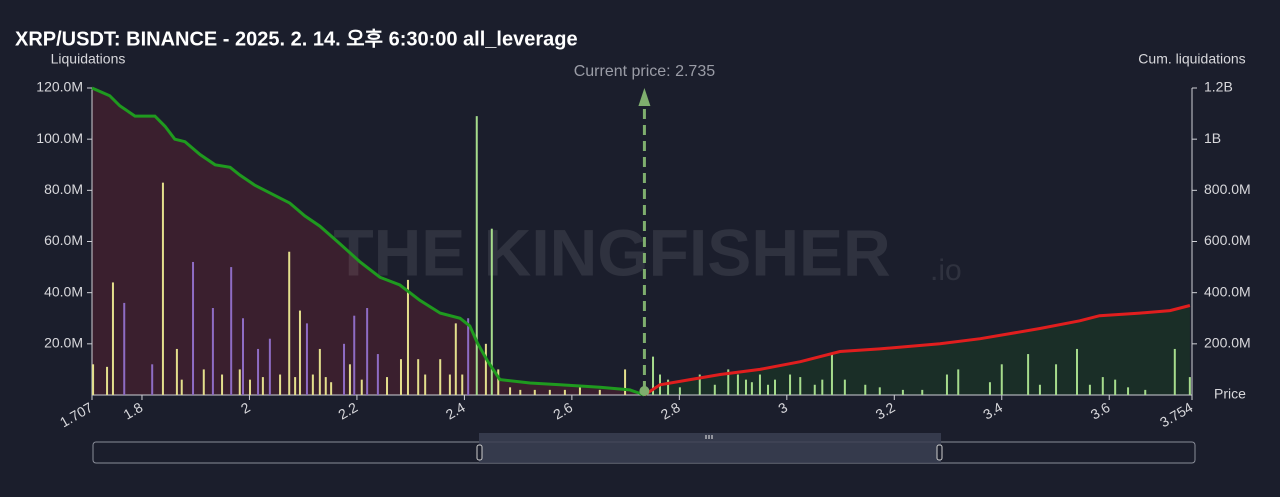 Image resolution: width=1280 pixels, height=497 pixels. What do you see at coordinates (1227, 189) in the screenshot?
I see `y2-tick-label: 800.0M` at bounding box center [1227, 189].